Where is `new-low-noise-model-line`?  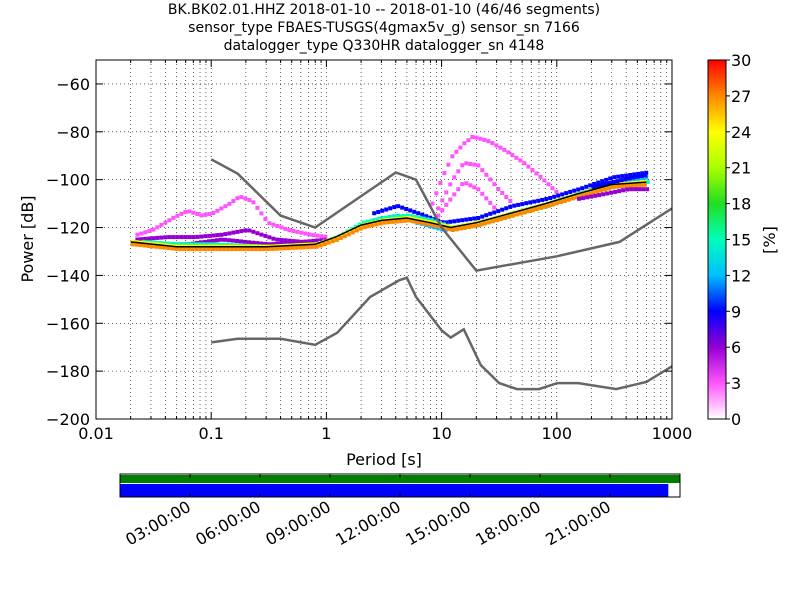 new-low-noise-model-line is located at coordinates (441, 333).